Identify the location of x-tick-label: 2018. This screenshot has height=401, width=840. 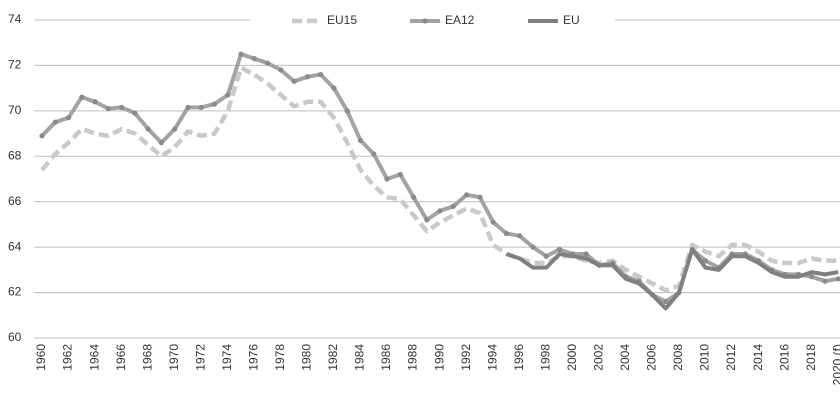
(811, 357).